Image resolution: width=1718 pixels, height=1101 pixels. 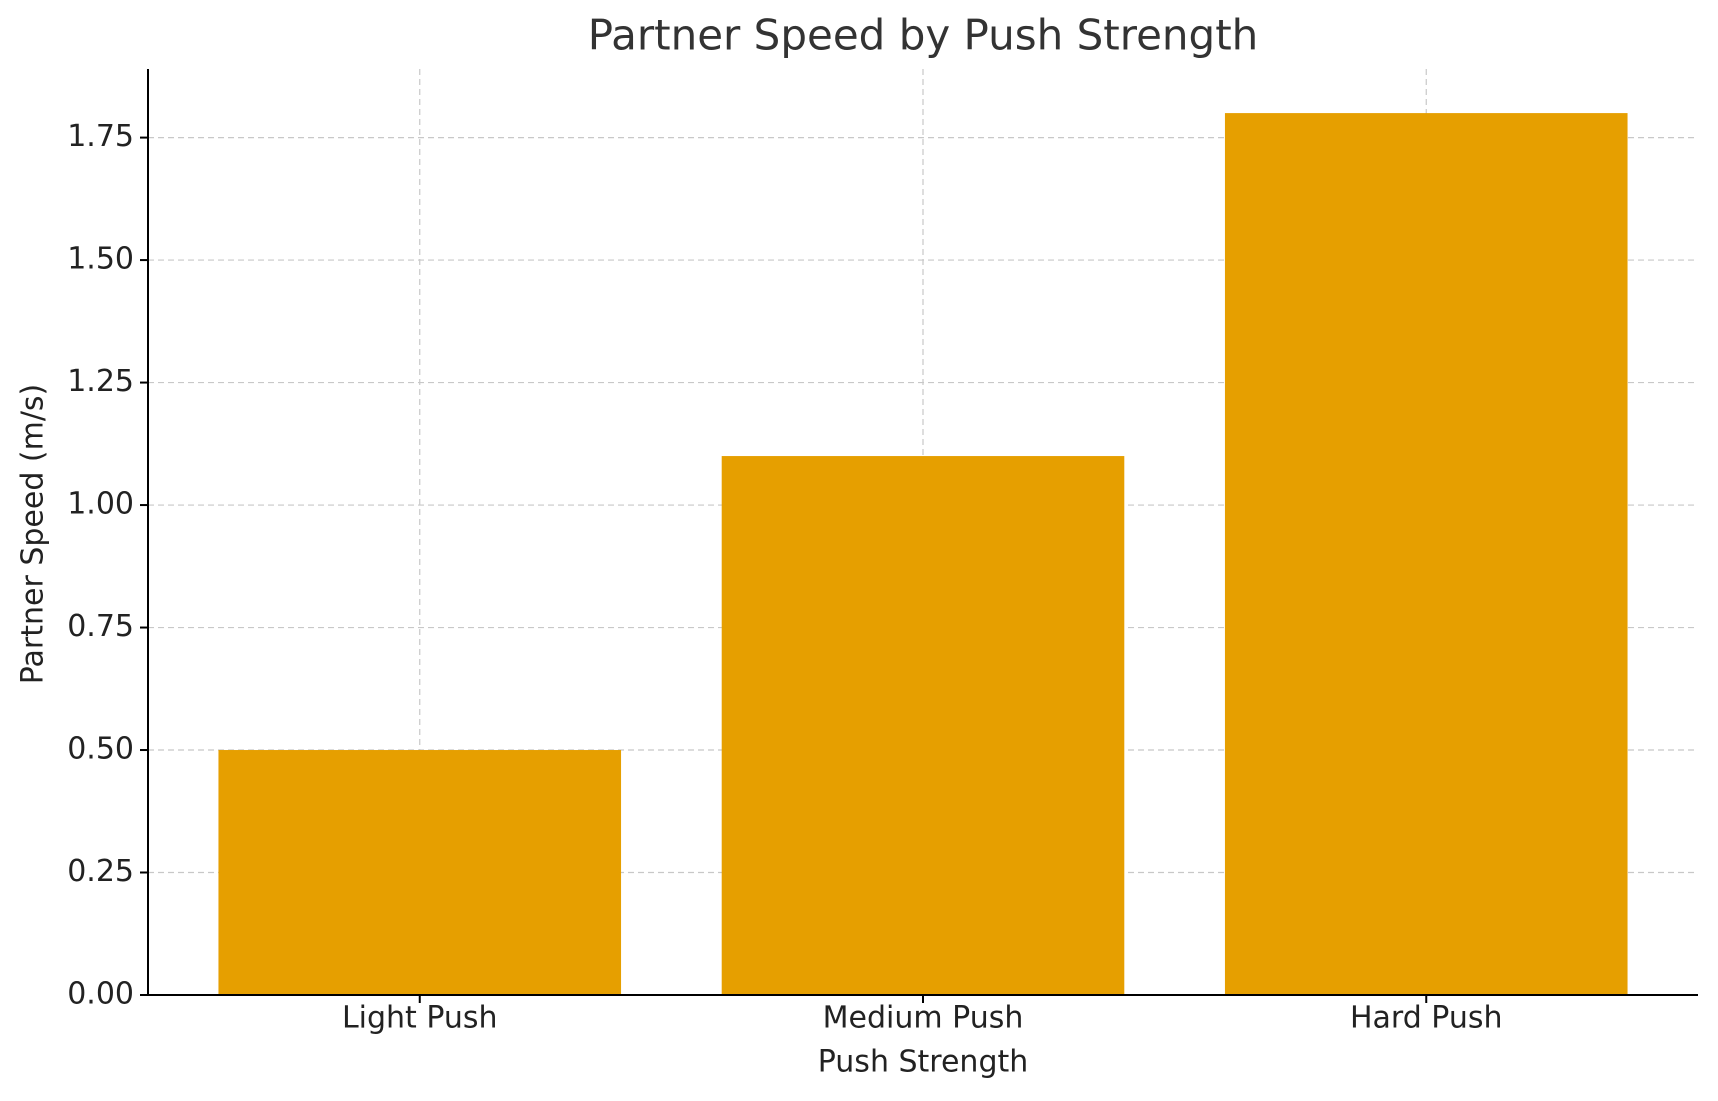 I want to click on chart-title: Partner Speed by Push Strength, so click(x=923, y=35).